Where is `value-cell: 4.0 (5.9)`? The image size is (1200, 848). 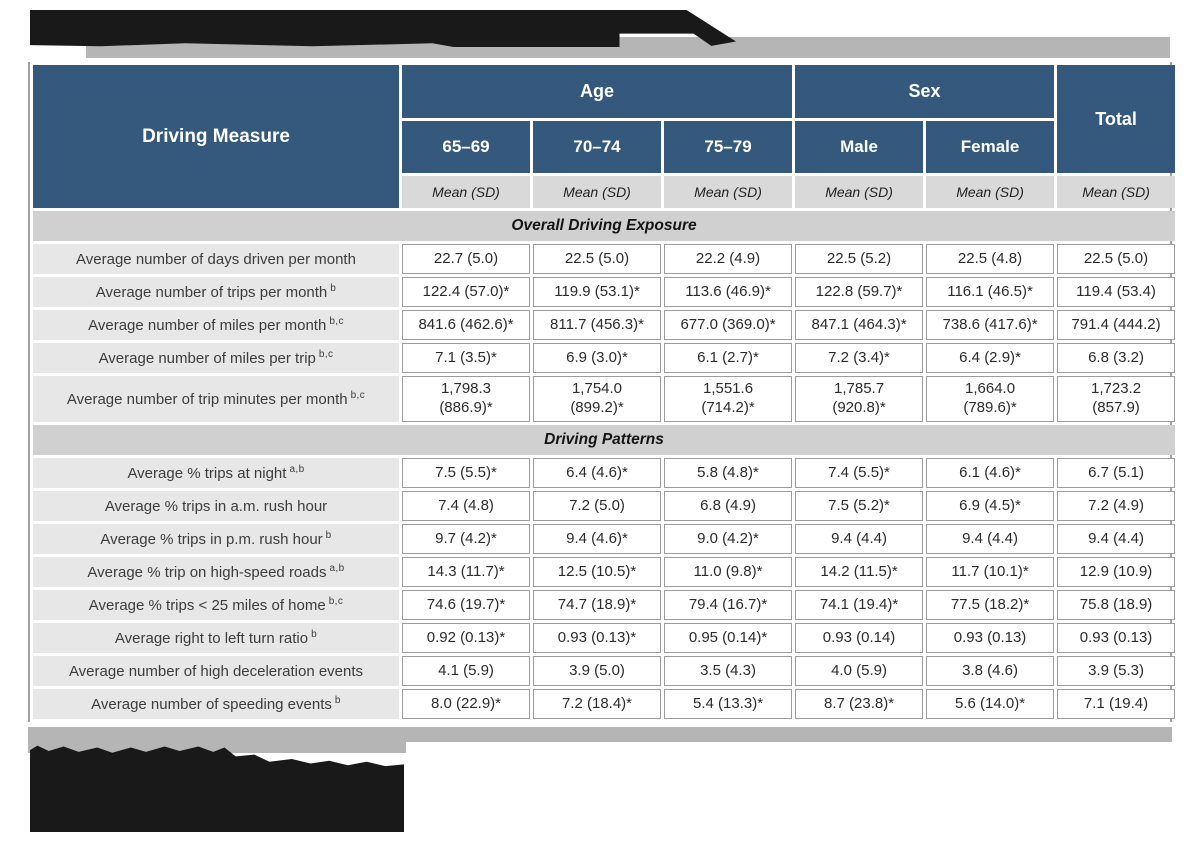 value-cell: 4.0 (5.9) is located at coordinates (859, 671).